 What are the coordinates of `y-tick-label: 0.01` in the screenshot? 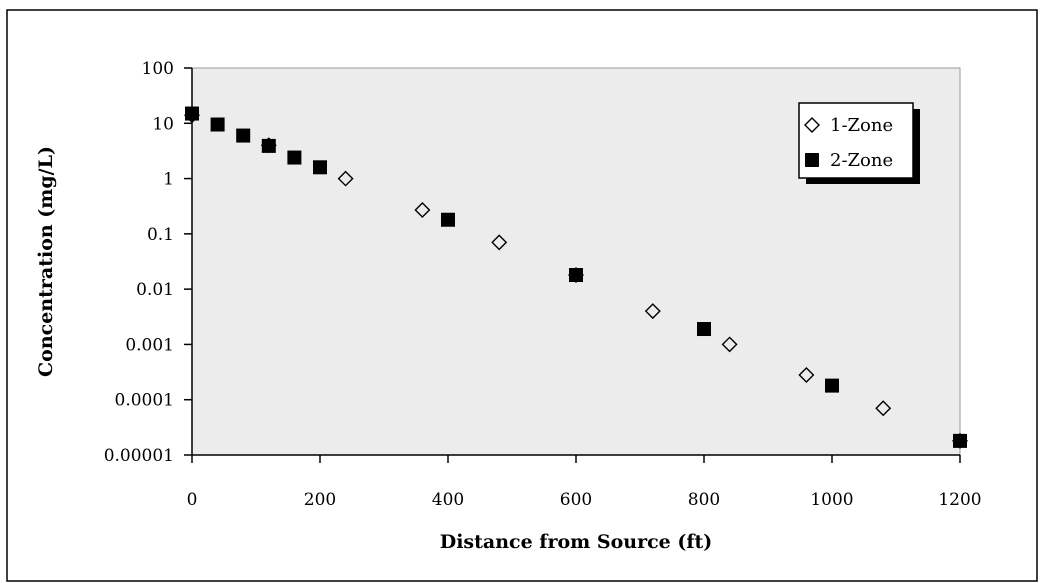 It's located at (155, 290).